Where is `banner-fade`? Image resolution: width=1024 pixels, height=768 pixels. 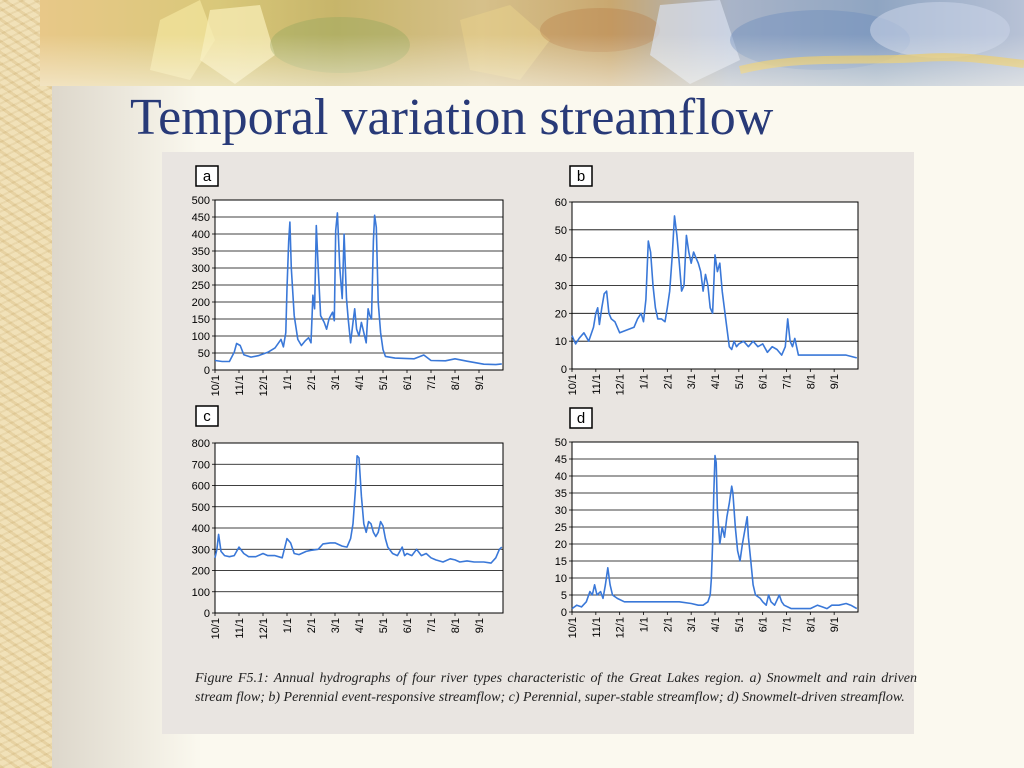
banner-fade is located at coordinates (532, 43).